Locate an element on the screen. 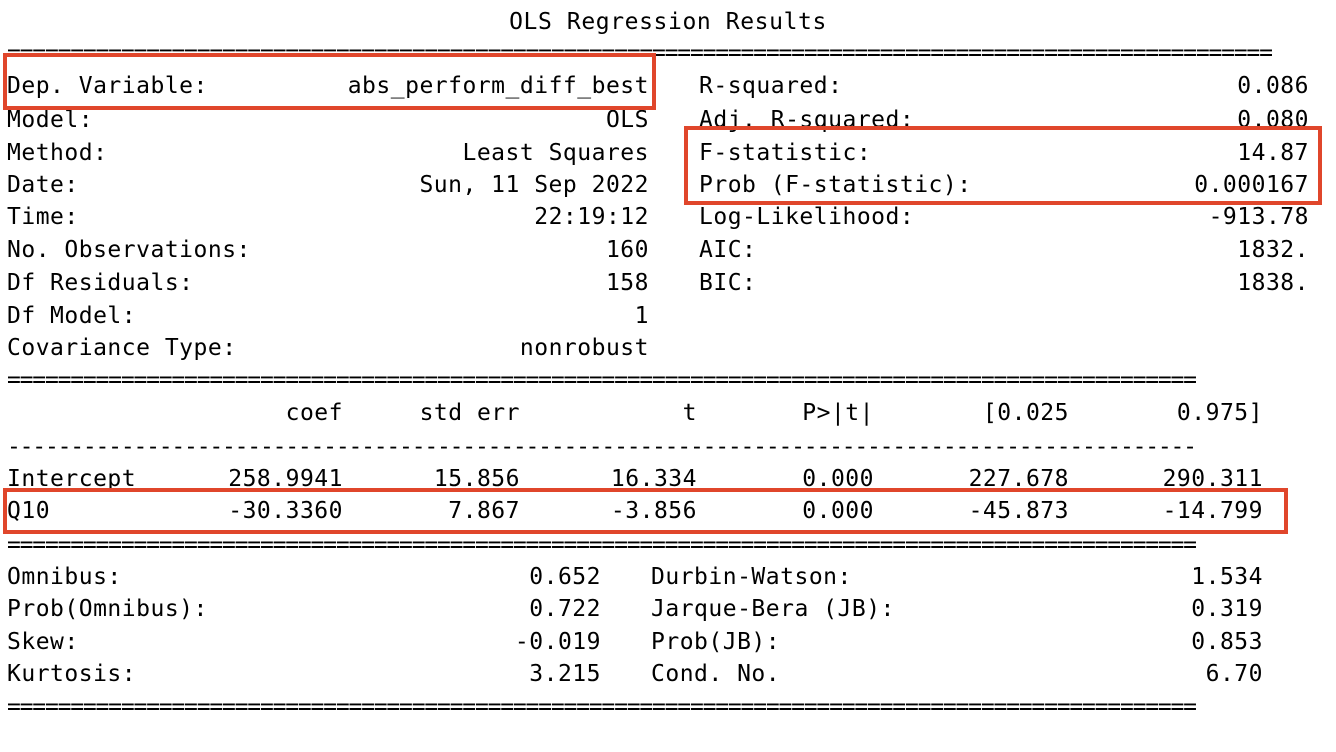 The width and height of the screenshot is (1336, 752). diagnostic-label: Skew: is located at coordinates (43, 642).